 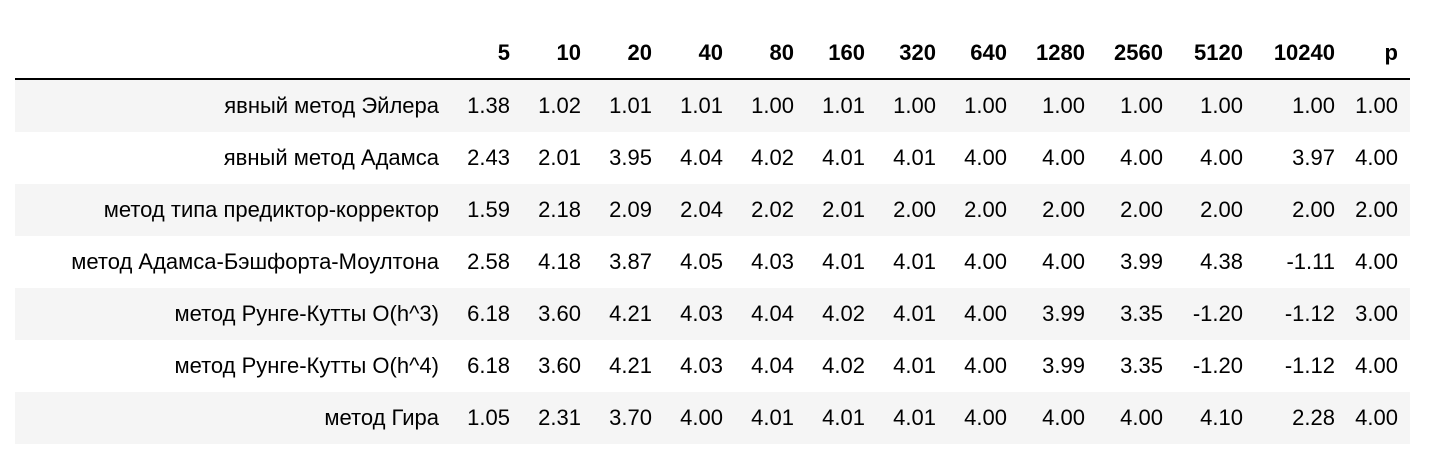 I want to click on row-label: метод Гира, so click(x=381, y=417).